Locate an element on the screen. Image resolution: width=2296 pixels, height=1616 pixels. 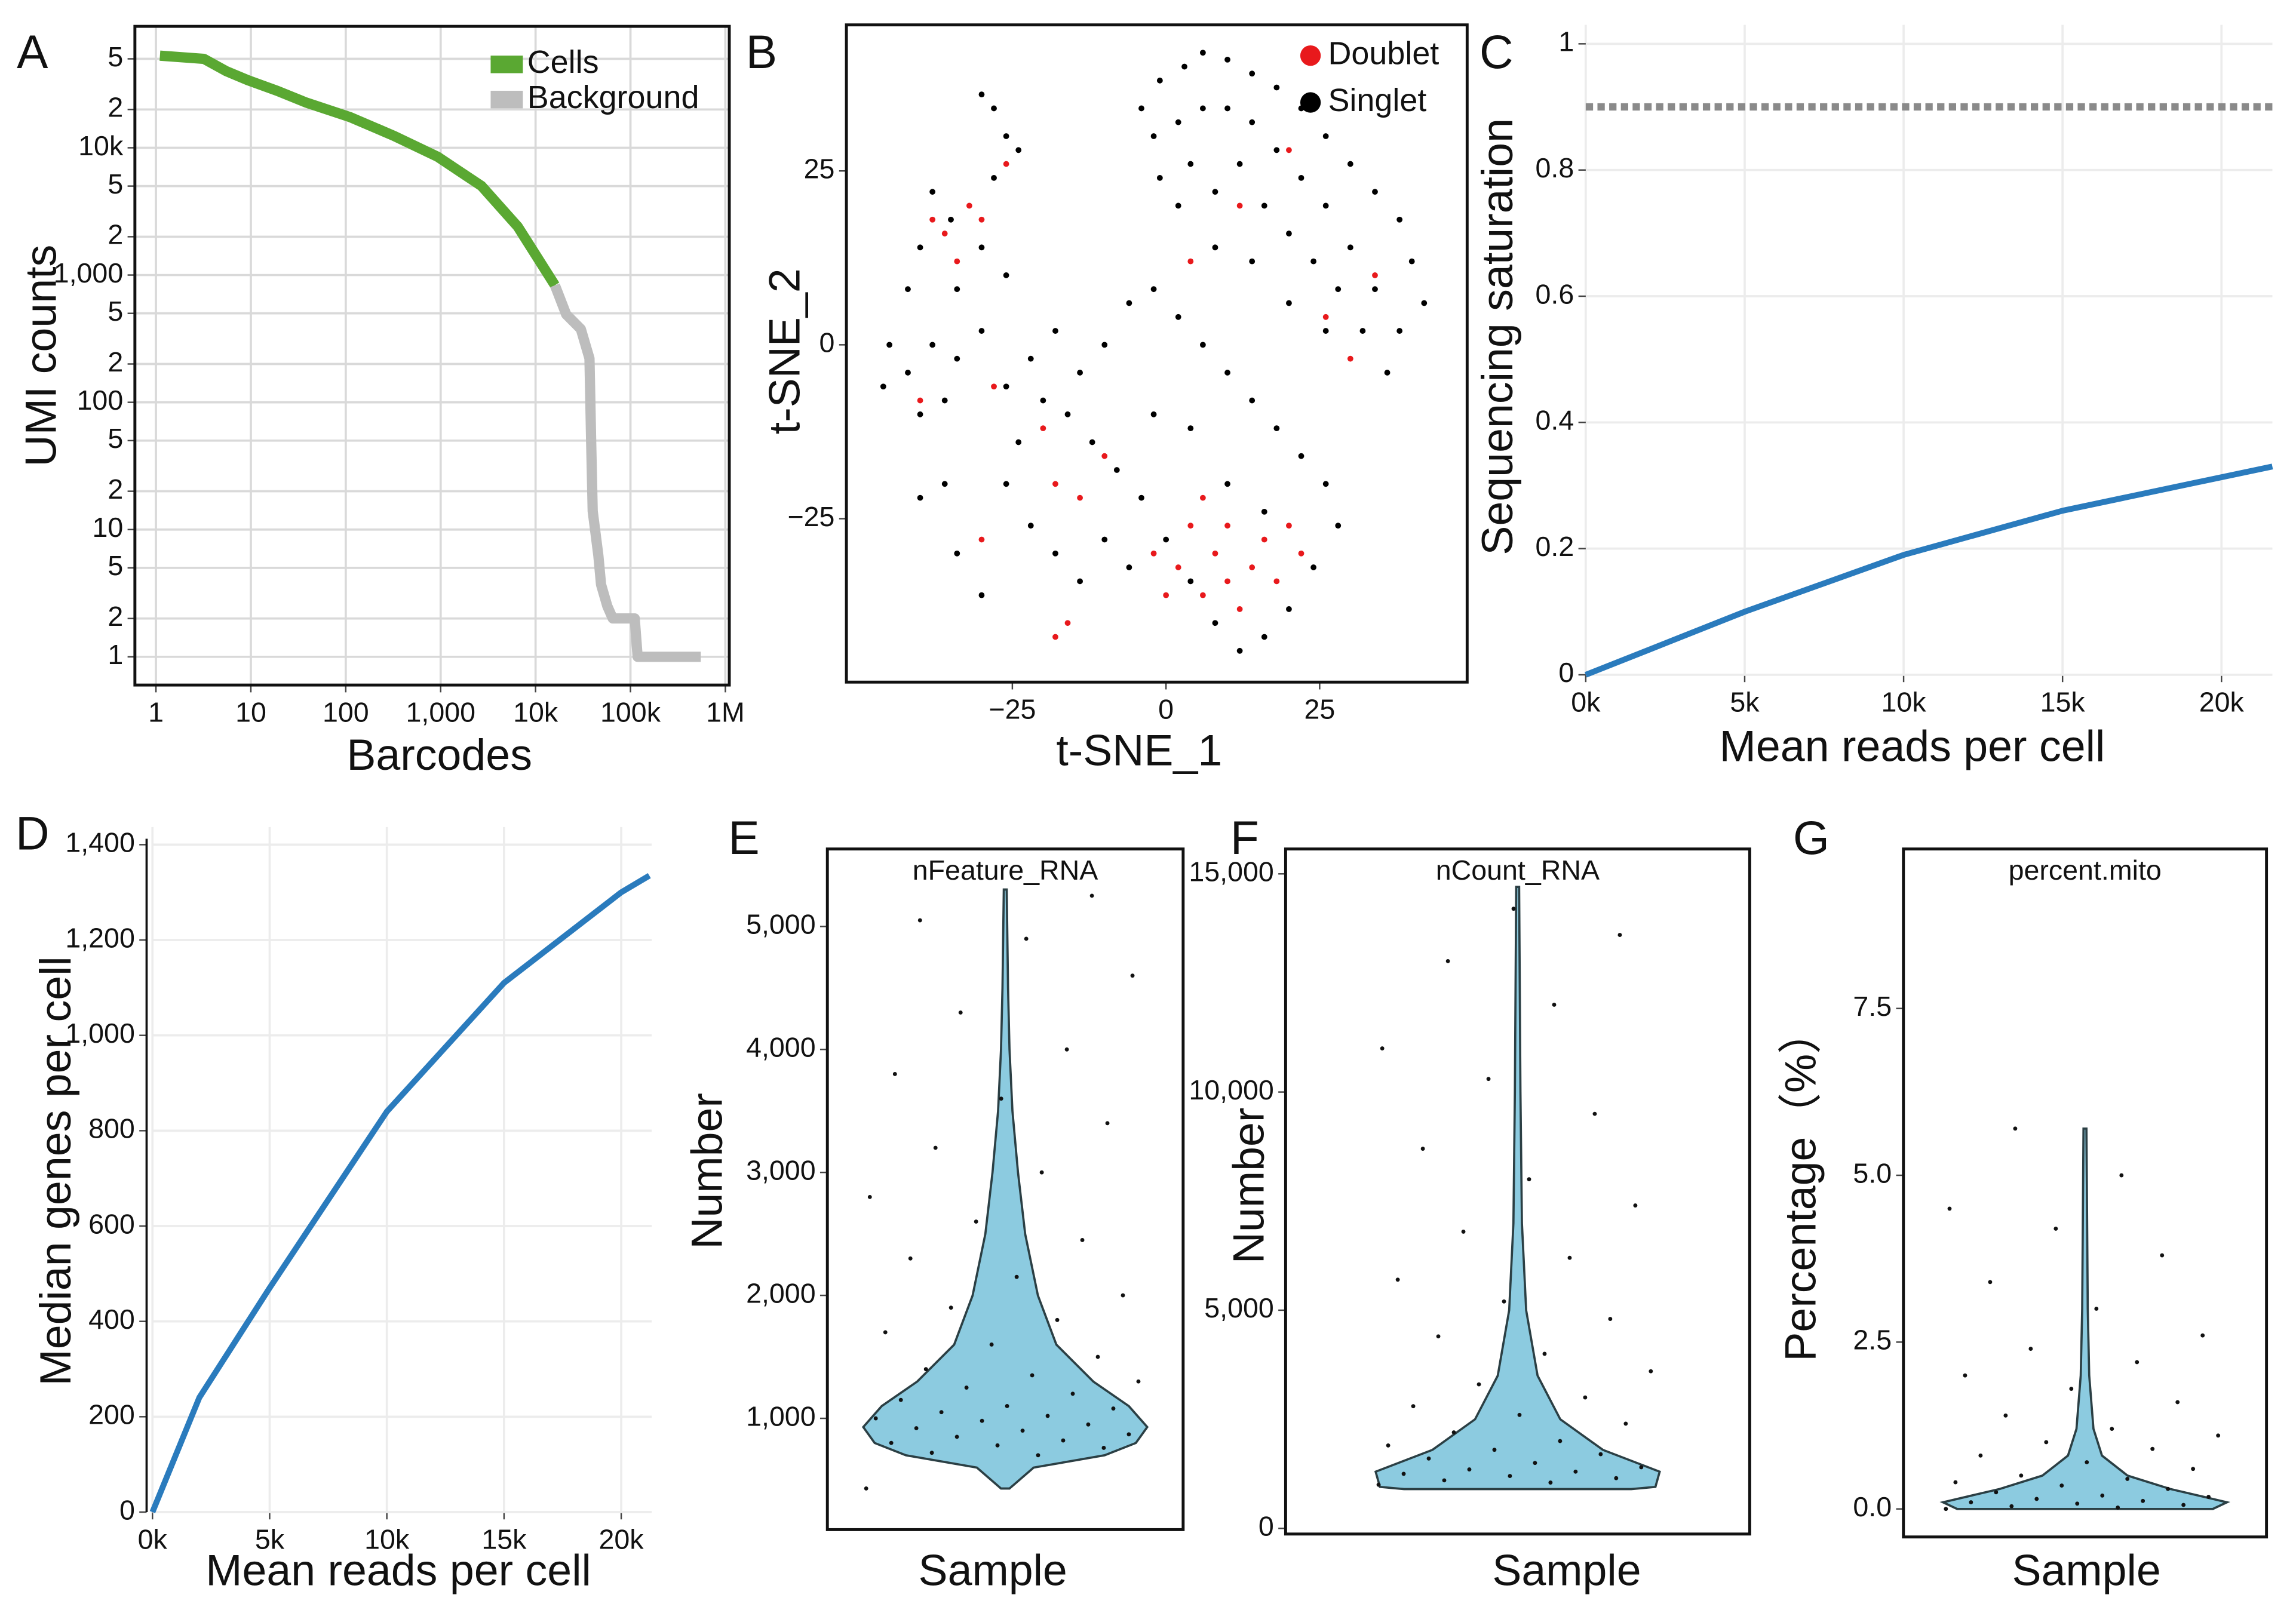
panel-letter: E is located at coordinates (743, 838).